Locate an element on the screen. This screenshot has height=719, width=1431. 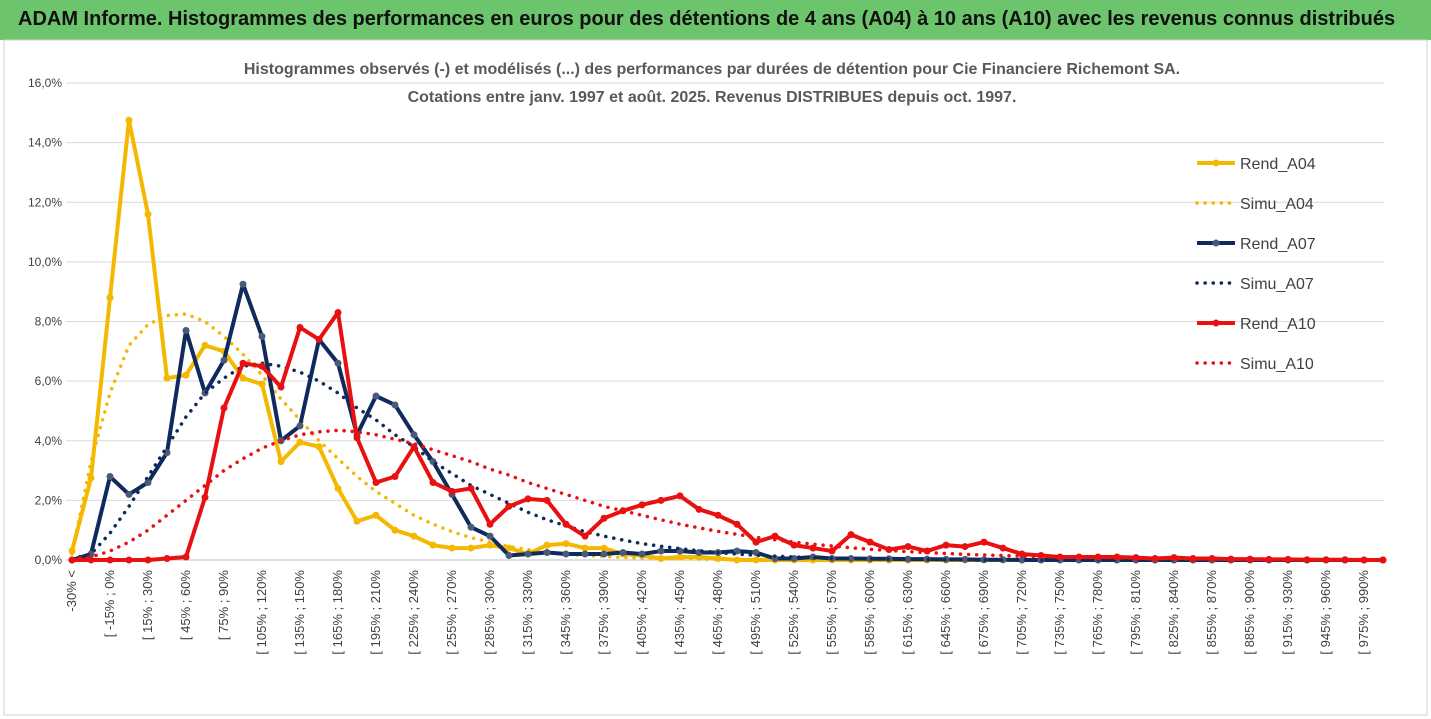
x-tick-label: [ 285% ; 300% is located at coordinates (489, 612).